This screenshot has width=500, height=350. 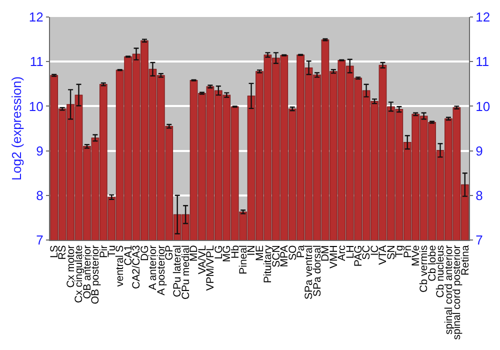 What do you see at coordinates (37, 62) in the screenshot?
I see `y-tick-label: 11` at bounding box center [37, 62].